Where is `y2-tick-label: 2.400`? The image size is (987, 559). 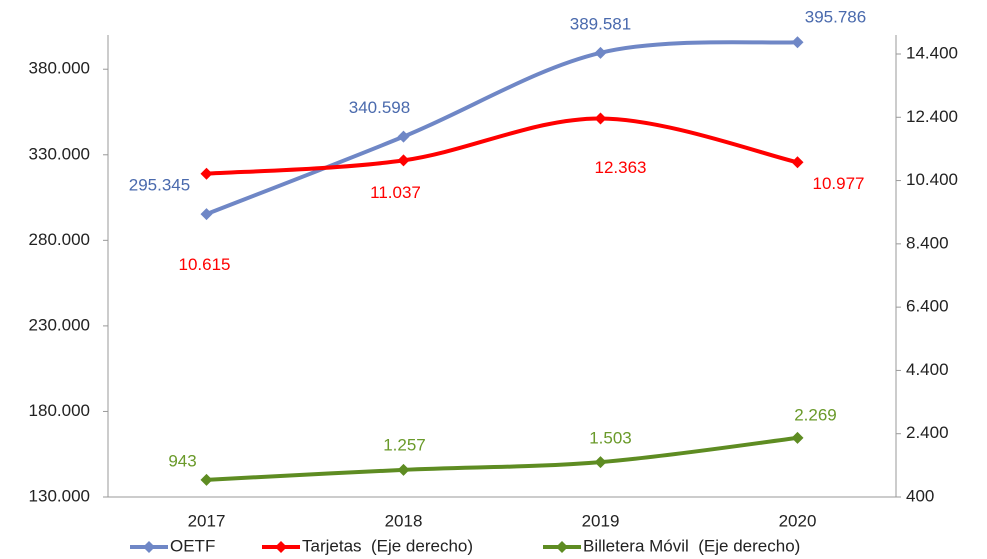 y2-tick-label: 2.400 is located at coordinates (927, 432).